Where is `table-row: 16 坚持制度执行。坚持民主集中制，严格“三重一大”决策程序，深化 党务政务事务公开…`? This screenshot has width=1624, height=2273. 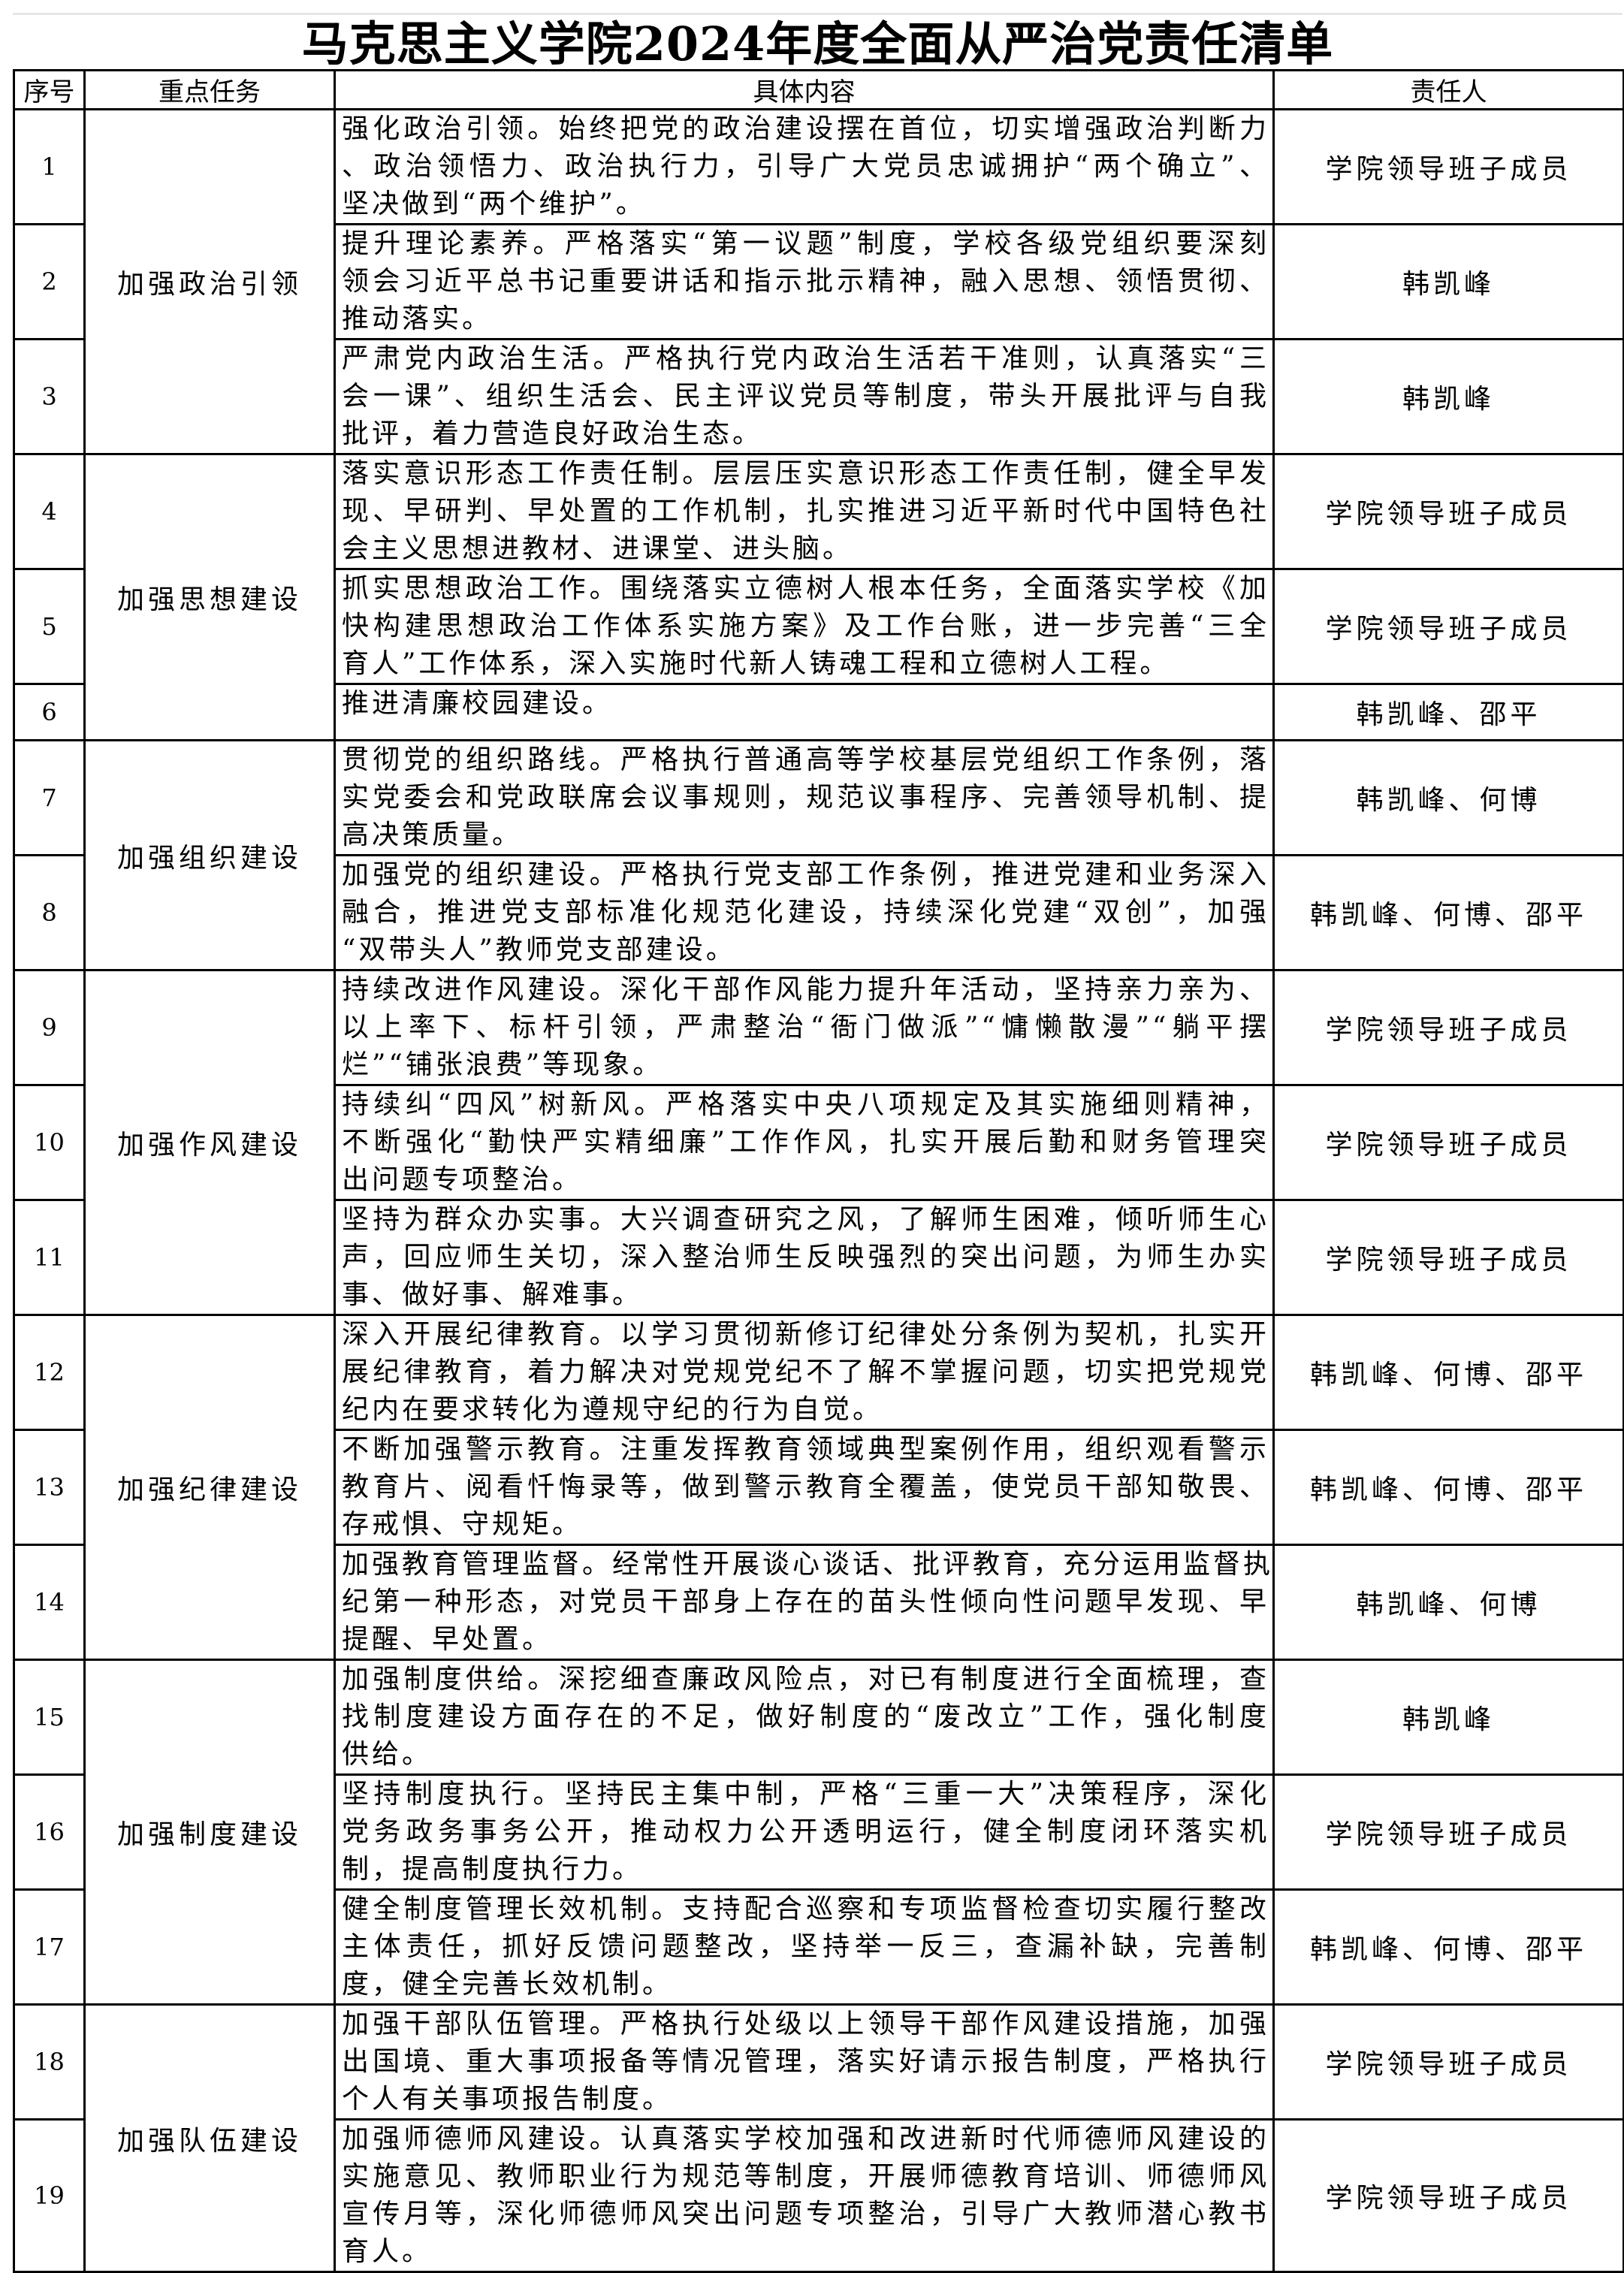
table-row: 16 坚持制度执行。坚持民主集中制，严格“三重一大”决策程序，深化 党务政务事务公开… is located at coordinates (818, 1832).